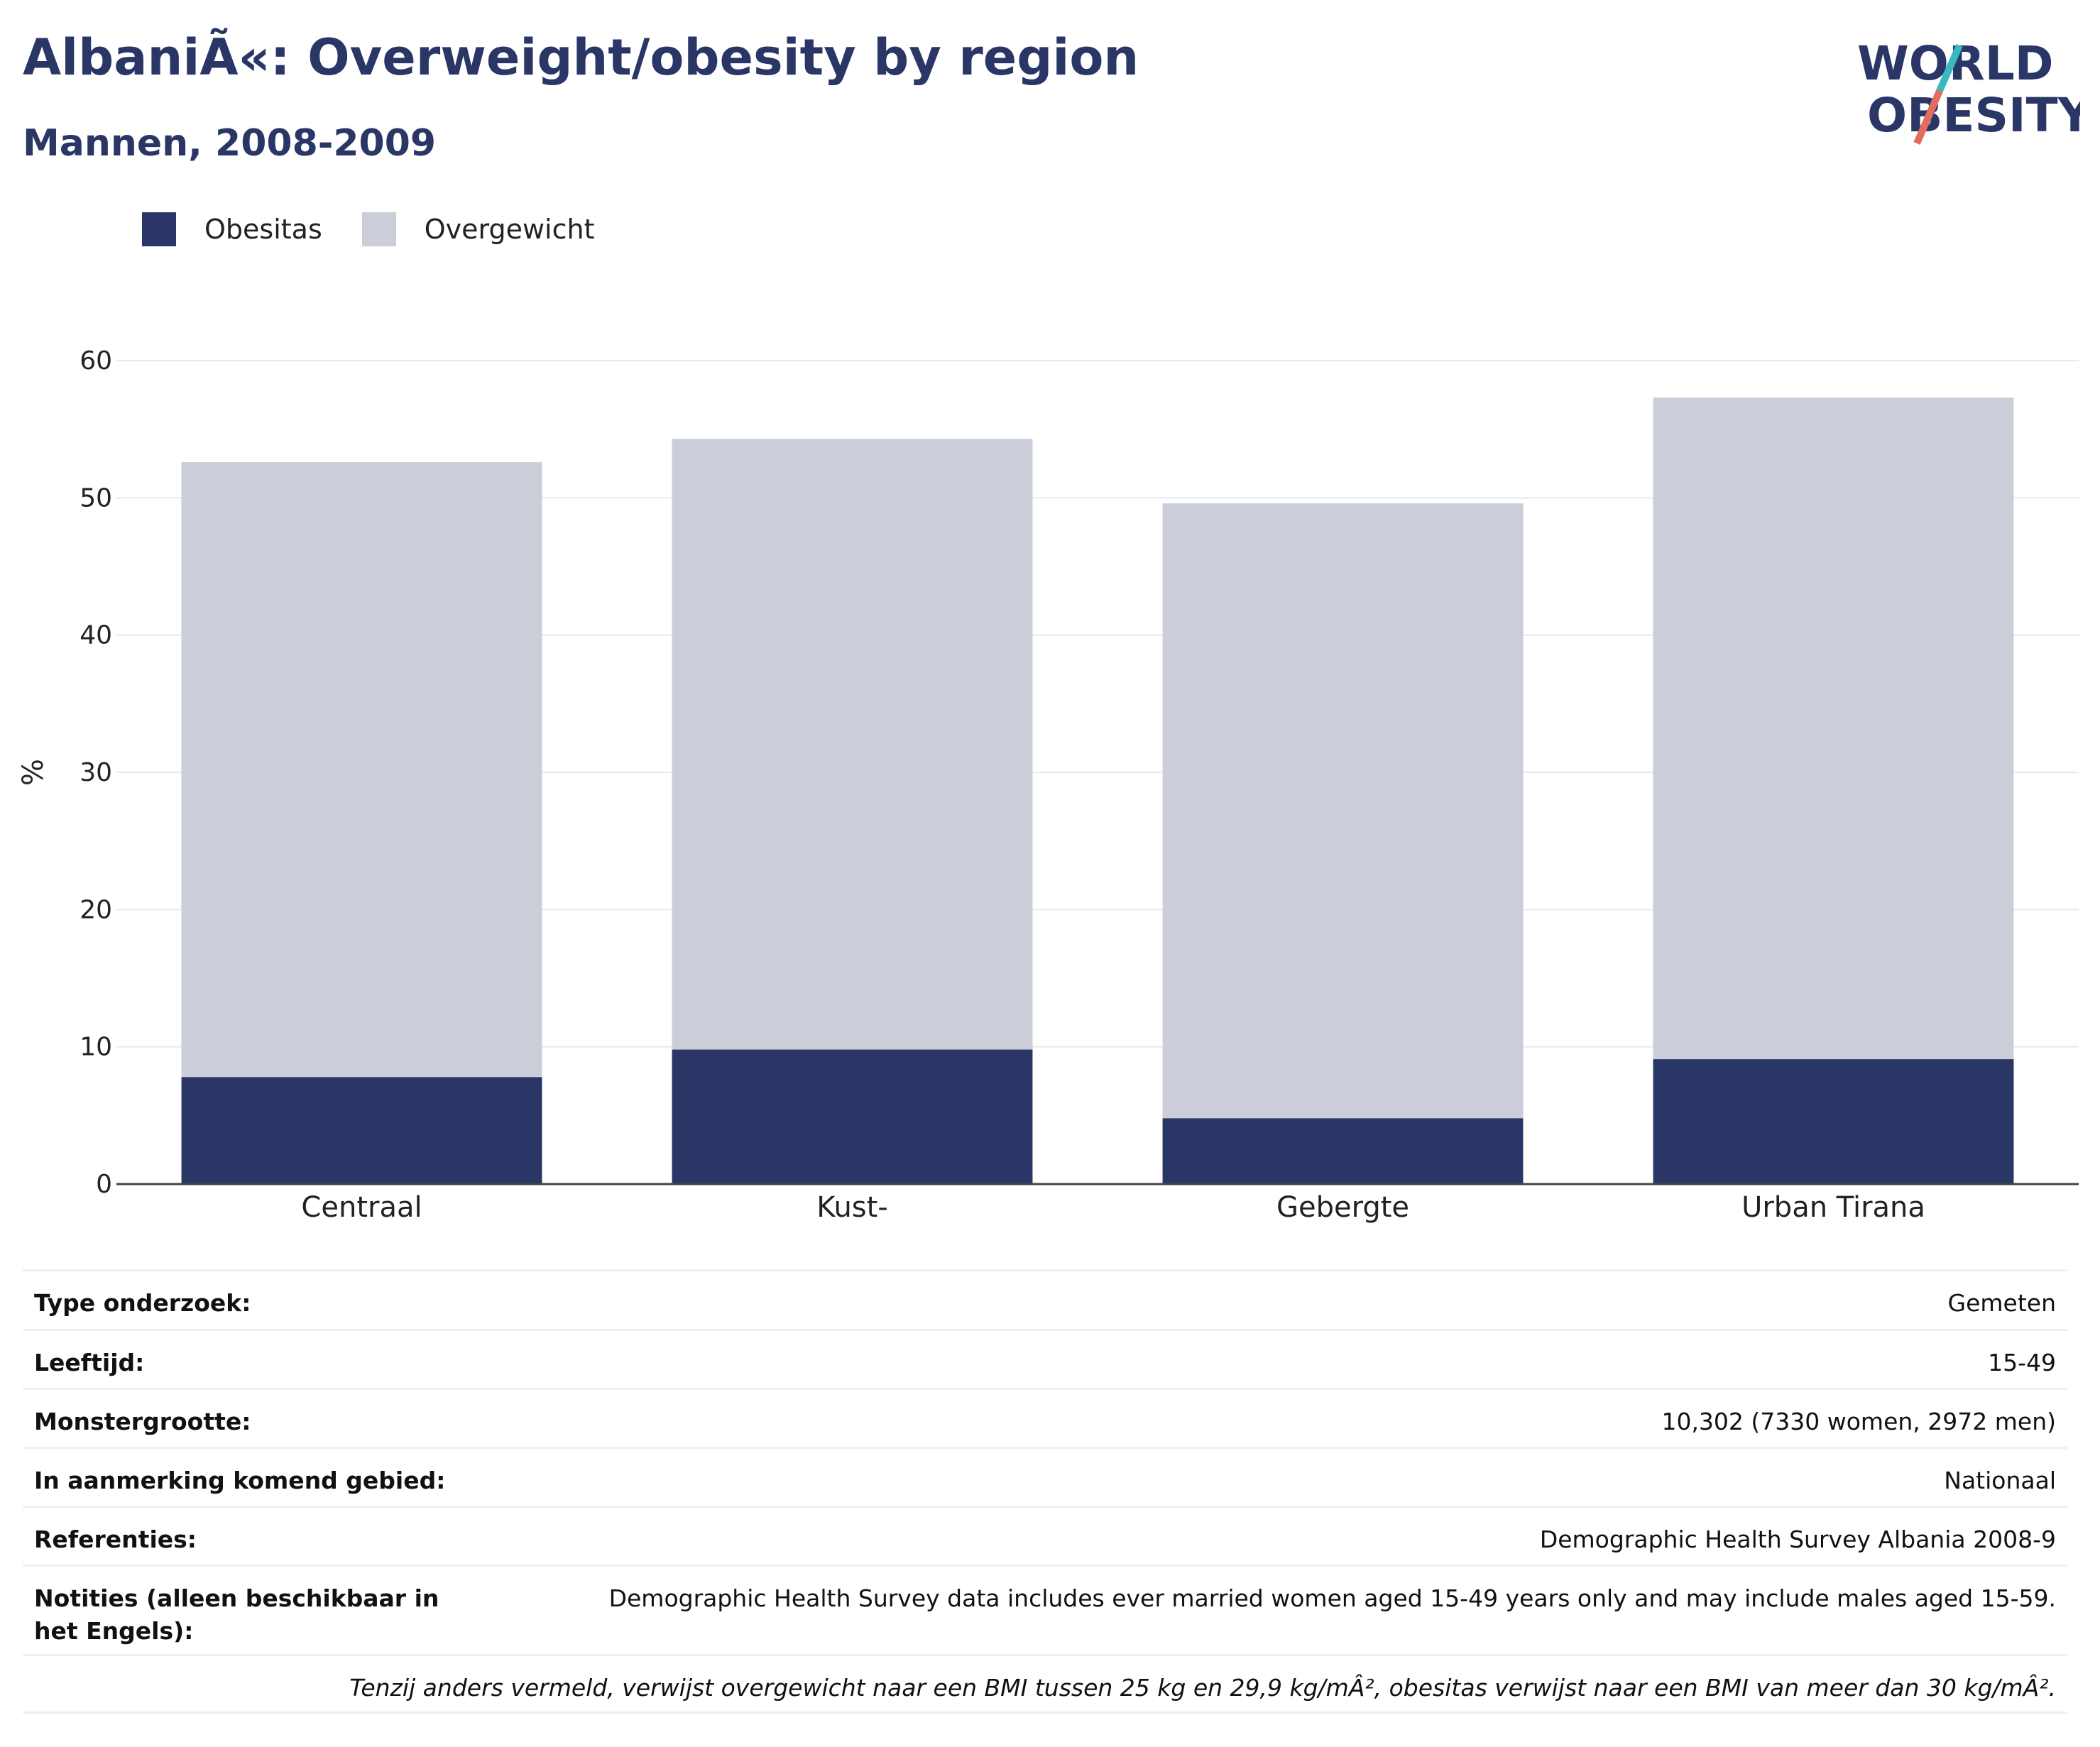 This screenshot has height=1747, width=2100. I want to click on x-tick-label: Kust-, so click(852, 1207).